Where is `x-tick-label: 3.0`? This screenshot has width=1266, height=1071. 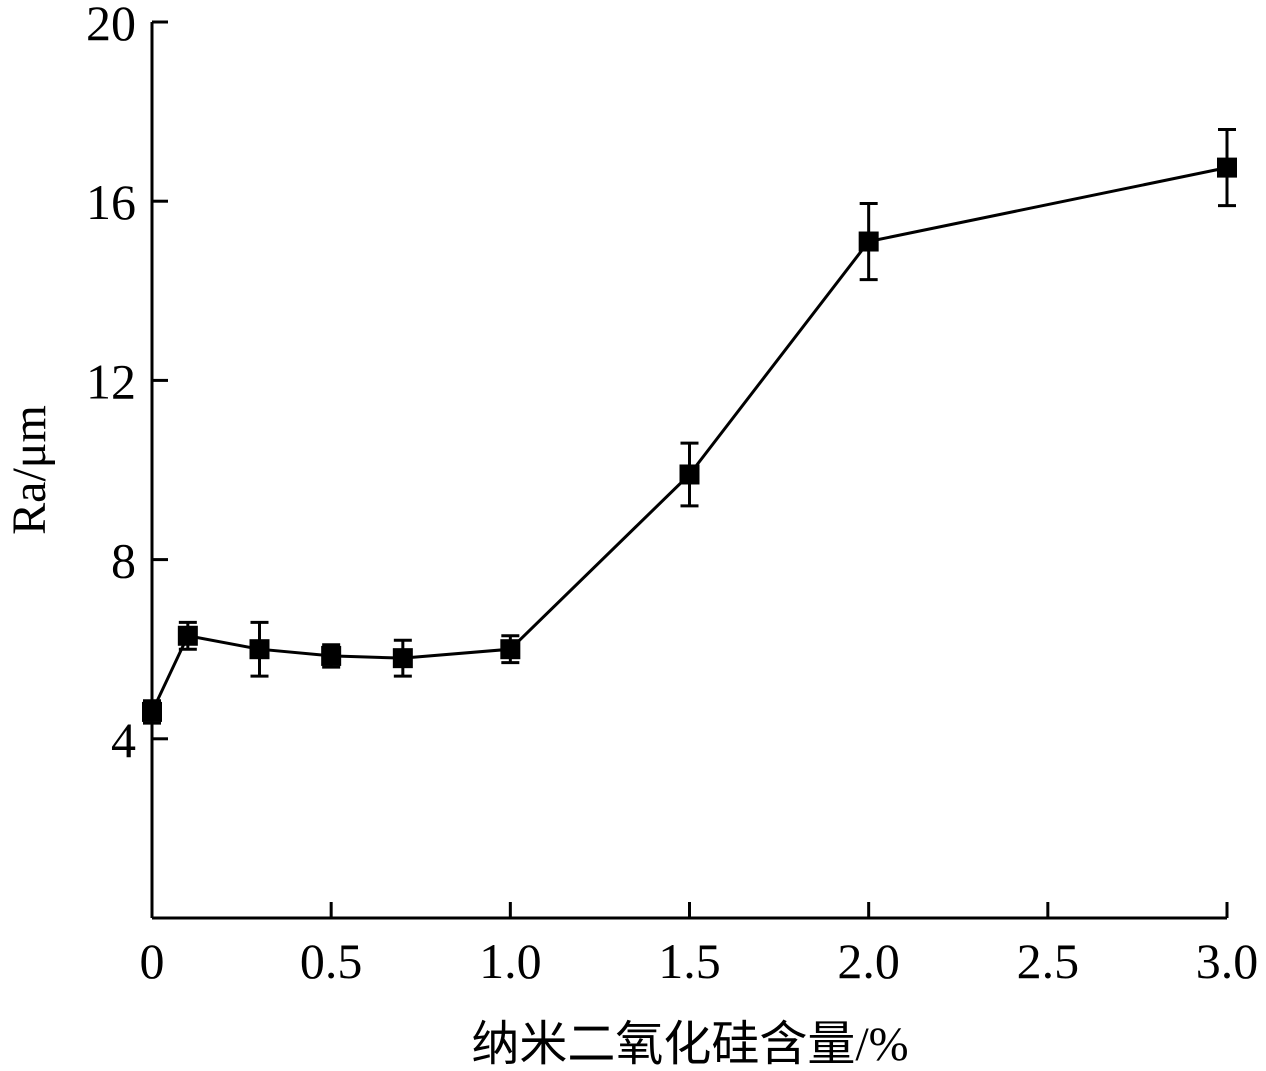 x-tick-label: 3.0 is located at coordinates (1227, 961).